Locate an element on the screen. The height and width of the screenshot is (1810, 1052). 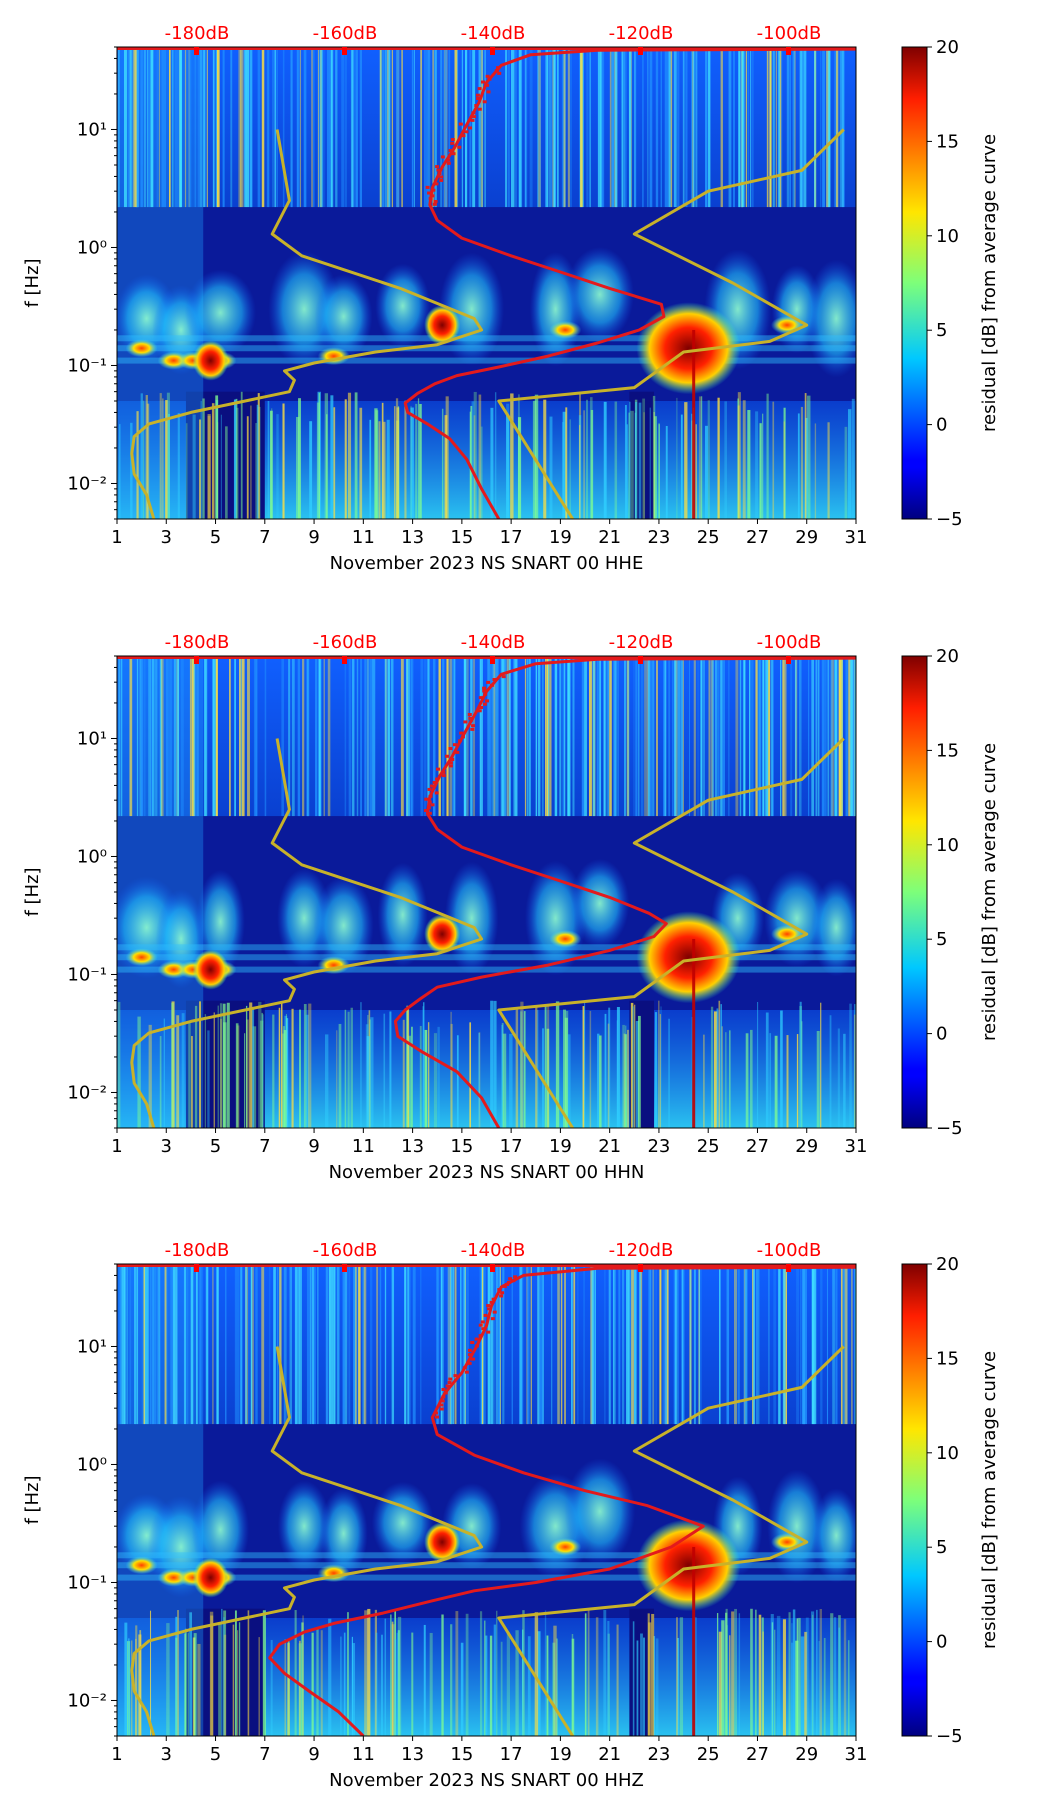
x-tick-label: 1 is located at coordinates (116, 1754).